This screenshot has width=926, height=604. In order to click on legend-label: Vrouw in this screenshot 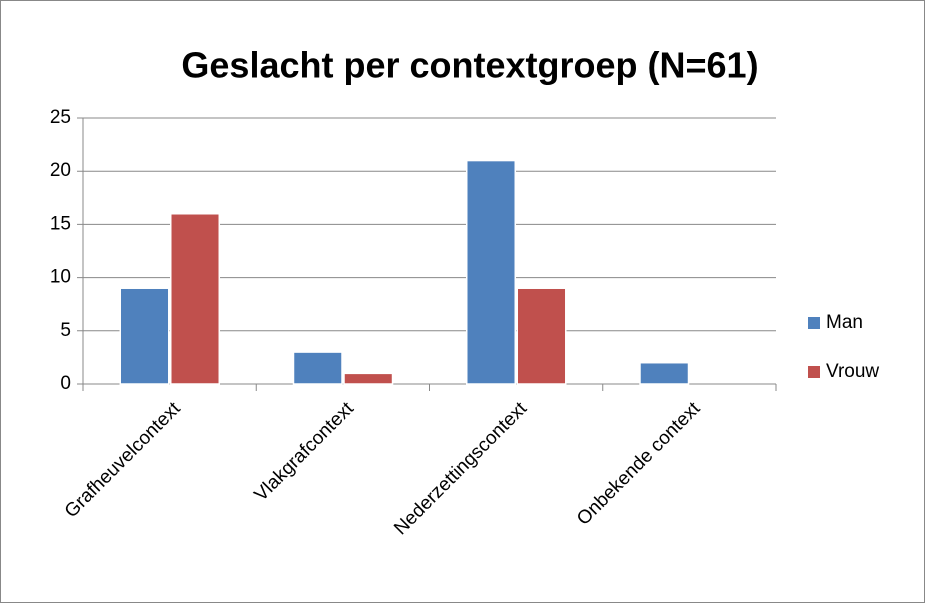, I will do `click(852, 371)`.